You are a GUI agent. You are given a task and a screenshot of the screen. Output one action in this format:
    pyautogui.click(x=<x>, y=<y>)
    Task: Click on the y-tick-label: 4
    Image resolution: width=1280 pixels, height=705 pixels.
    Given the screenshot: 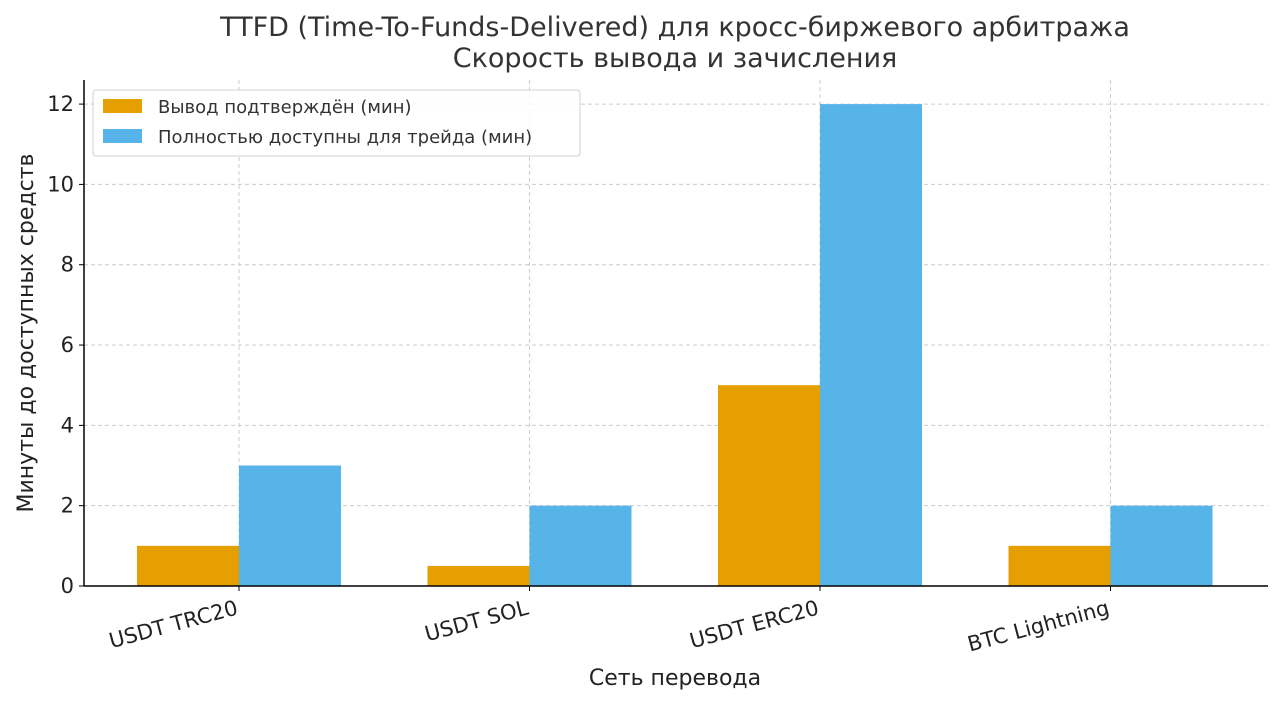 What is the action you would take?
    pyautogui.click(x=67, y=425)
    